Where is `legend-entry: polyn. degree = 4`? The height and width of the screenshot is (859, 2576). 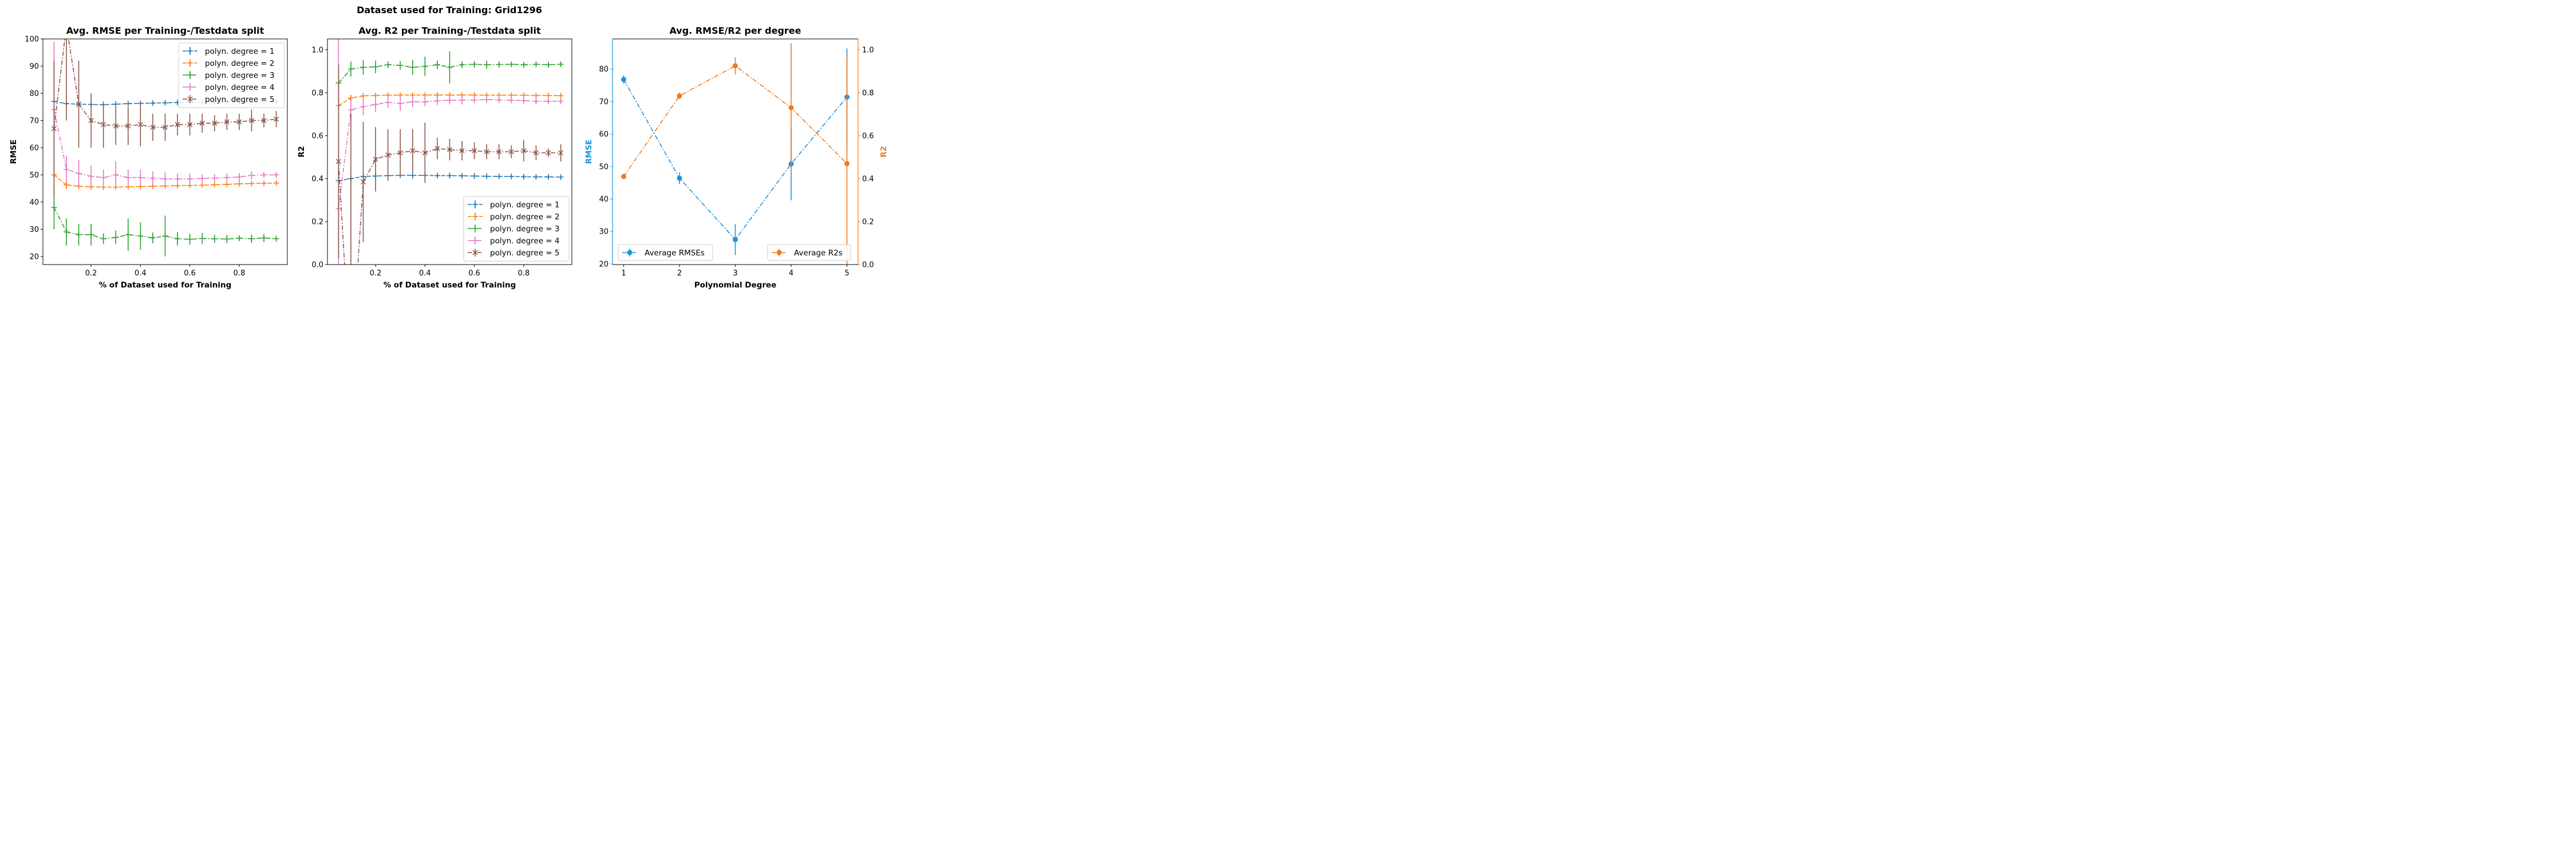
legend-entry: polyn. degree = 4 is located at coordinates (229, 88).